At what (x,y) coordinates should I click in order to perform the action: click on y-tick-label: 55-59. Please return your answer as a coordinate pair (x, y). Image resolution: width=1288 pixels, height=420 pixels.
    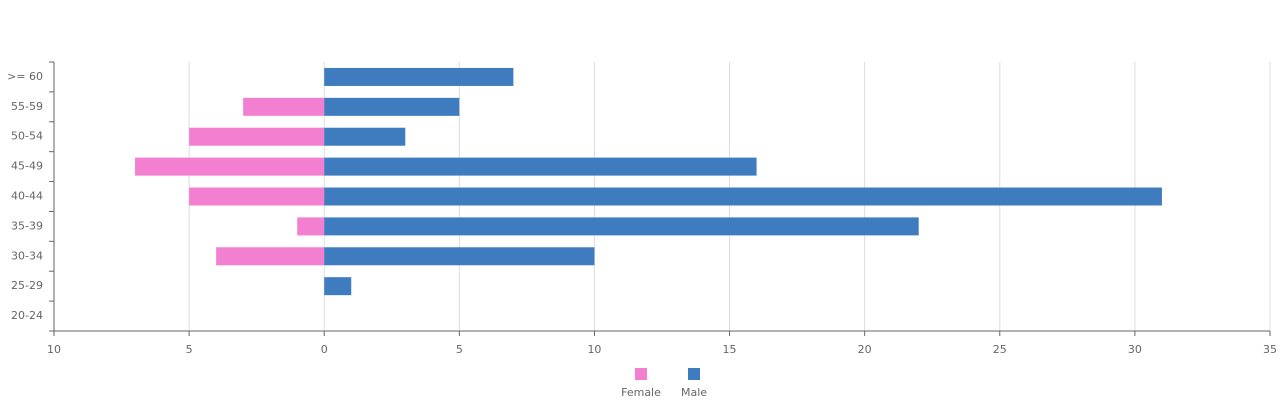
    Looking at the image, I should click on (27, 106).